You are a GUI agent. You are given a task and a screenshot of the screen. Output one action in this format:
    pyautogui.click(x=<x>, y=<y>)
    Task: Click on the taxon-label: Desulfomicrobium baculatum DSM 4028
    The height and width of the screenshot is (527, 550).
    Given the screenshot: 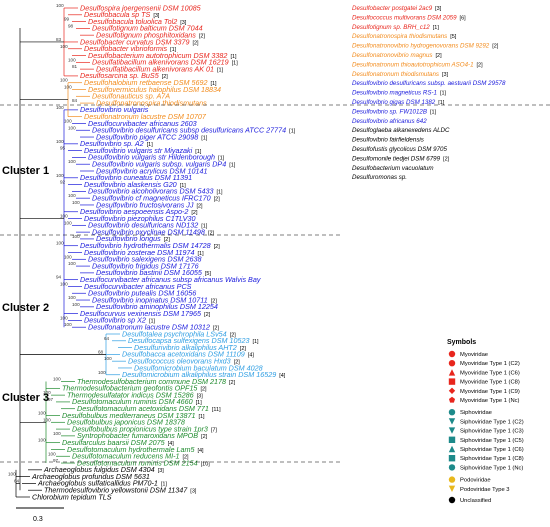 What is the action you would take?
    pyautogui.click(x=198, y=367)
    